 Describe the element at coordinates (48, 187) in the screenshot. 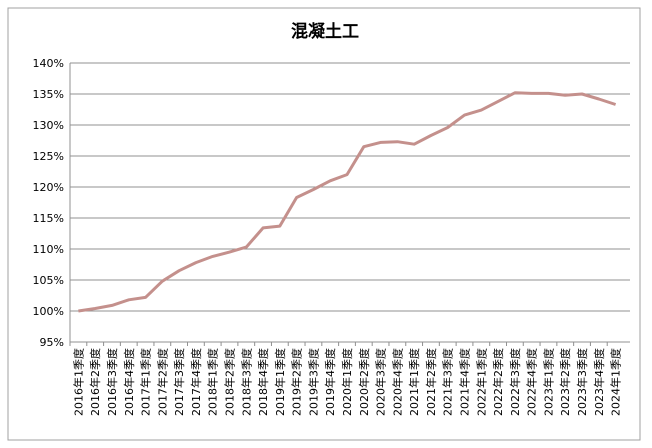

I see `y-tick-label: 120%` at that location.